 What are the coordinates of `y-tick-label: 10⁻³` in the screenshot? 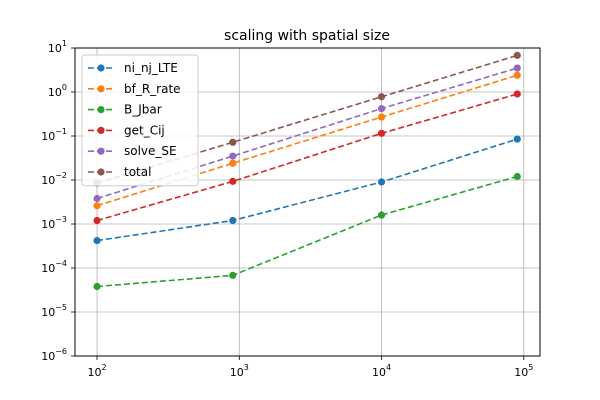 It's located at (54, 223).